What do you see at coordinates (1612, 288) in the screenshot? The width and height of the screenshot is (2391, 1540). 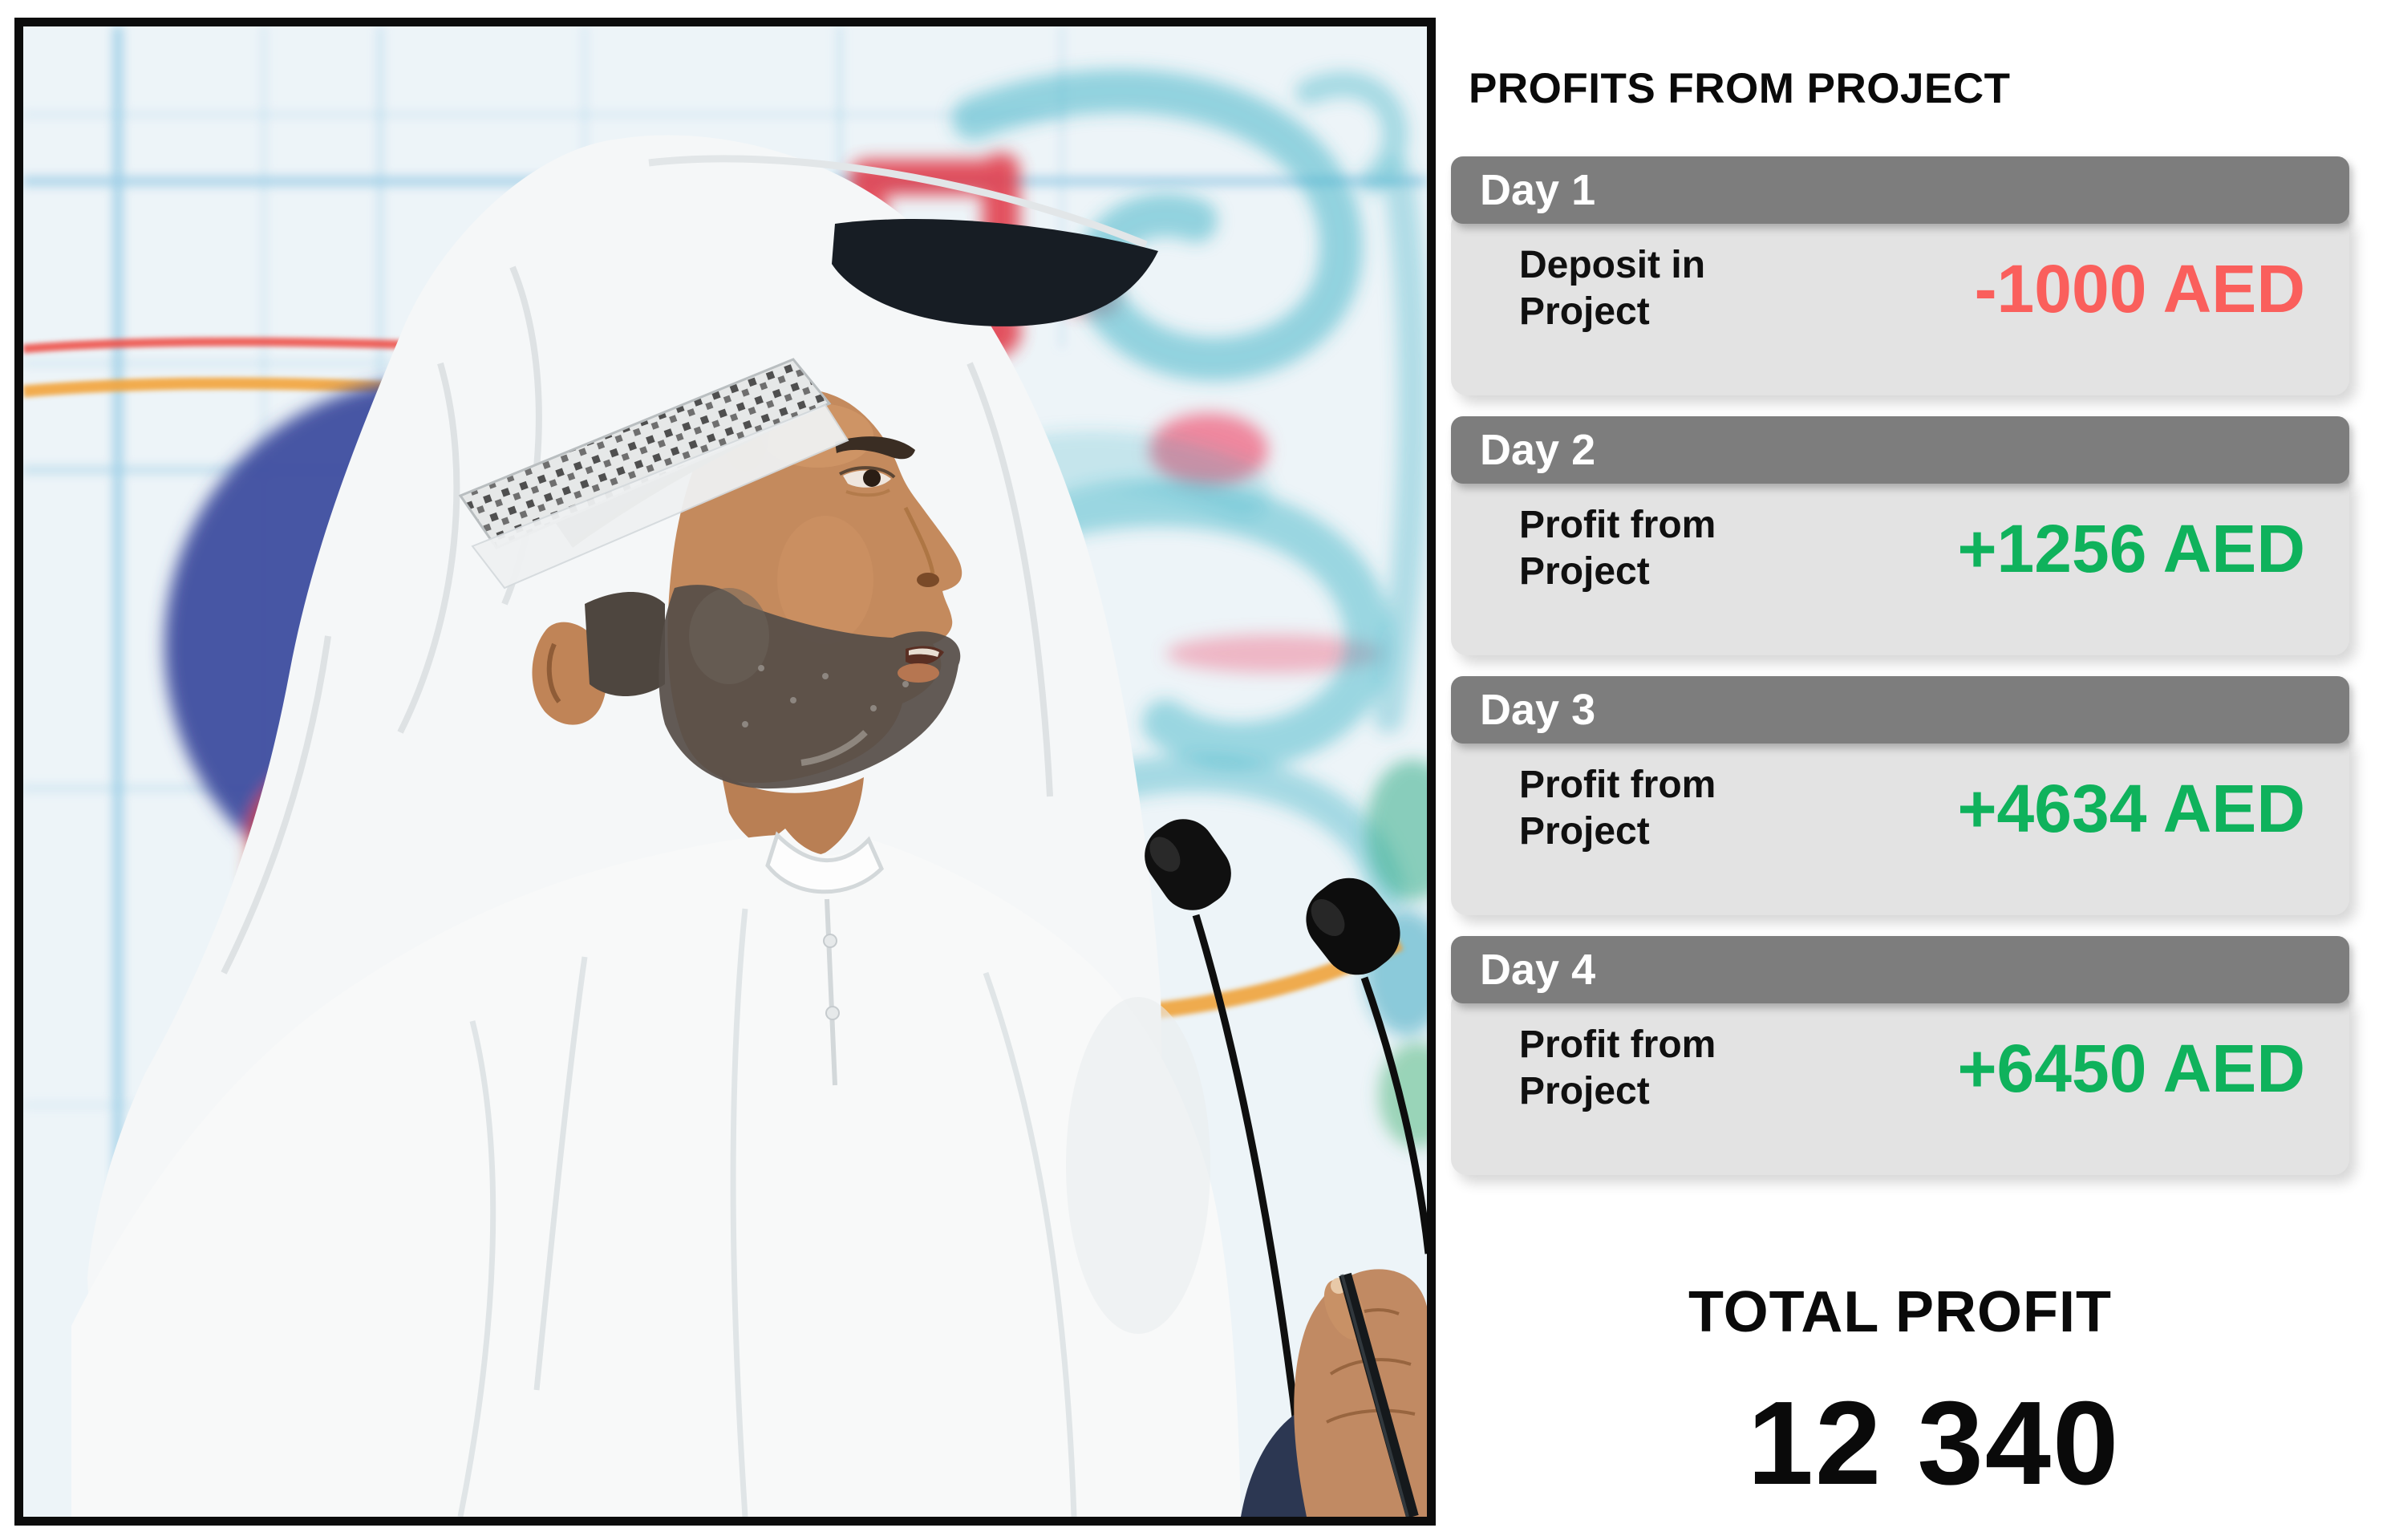 I see `card-description: Deposit in Project` at bounding box center [1612, 288].